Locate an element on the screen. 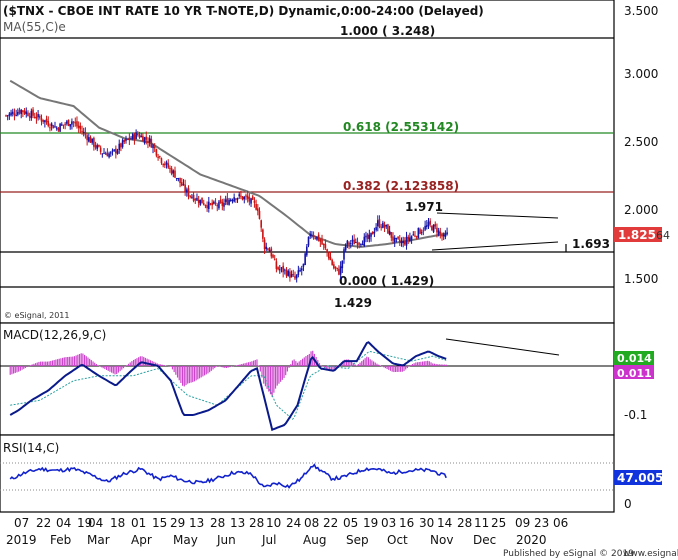  last-price-tag: 1.825 64 is located at coordinates (642, 234).